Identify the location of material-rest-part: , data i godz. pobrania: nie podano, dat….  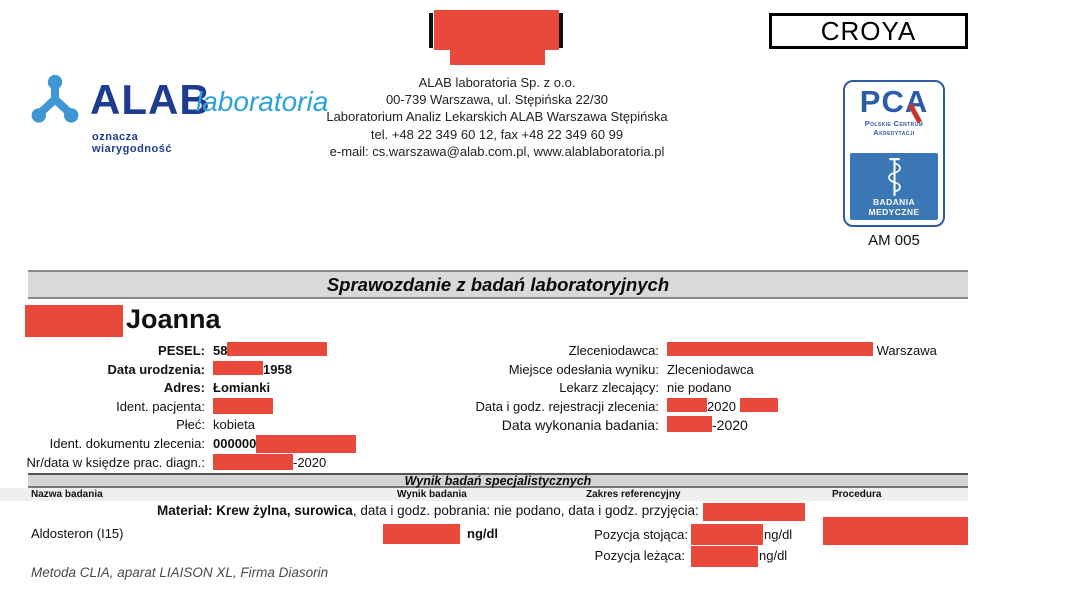
(527, 510).